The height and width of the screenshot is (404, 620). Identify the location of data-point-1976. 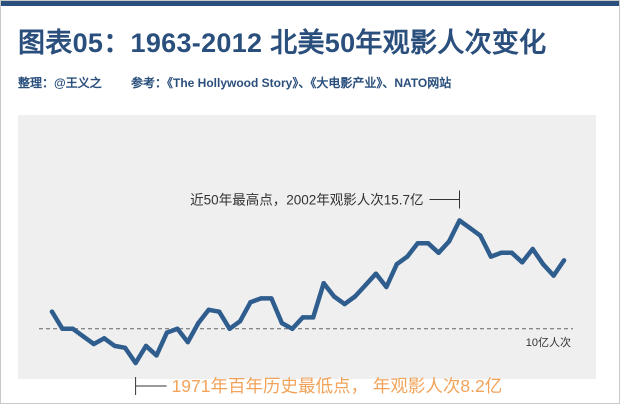
(187, 342).